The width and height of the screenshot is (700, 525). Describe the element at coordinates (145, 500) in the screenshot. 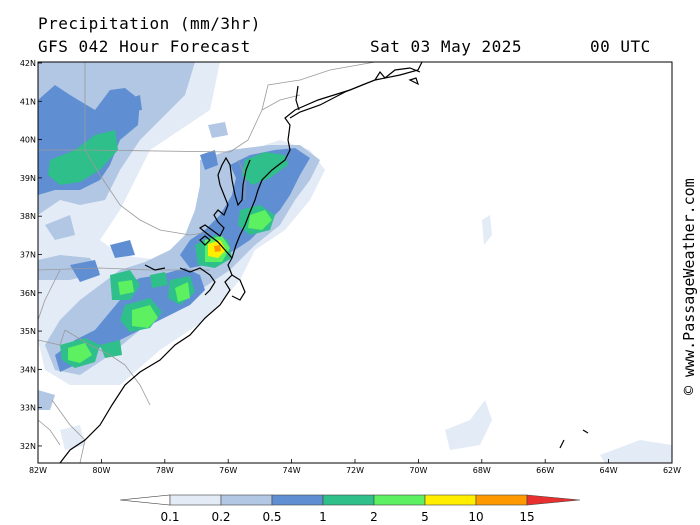

I see `legend-segment-below-0.1` at that location.